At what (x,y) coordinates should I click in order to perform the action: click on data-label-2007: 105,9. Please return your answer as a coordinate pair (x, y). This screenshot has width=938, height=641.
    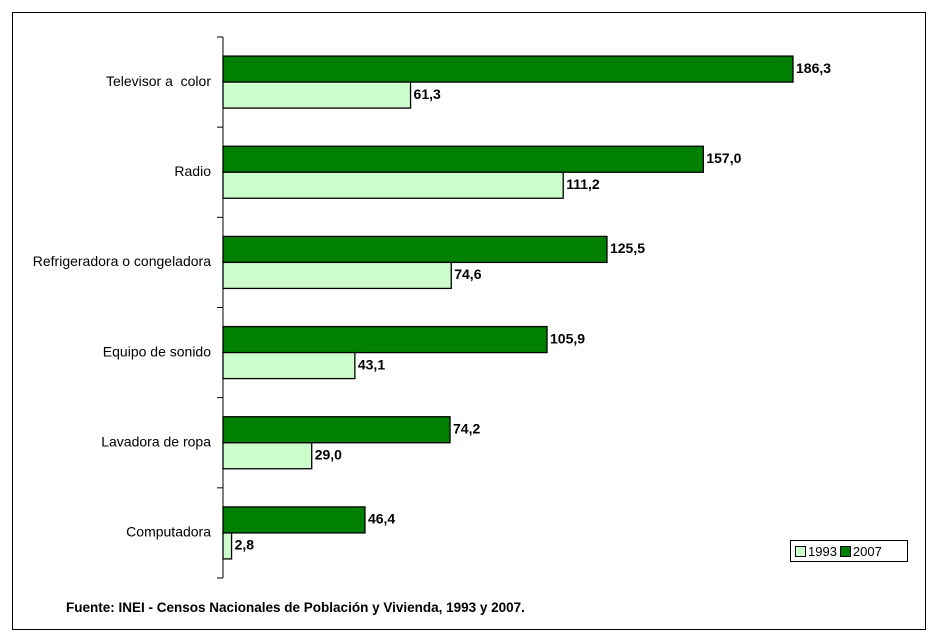
    Looking at the image, I should click on (567, 338).